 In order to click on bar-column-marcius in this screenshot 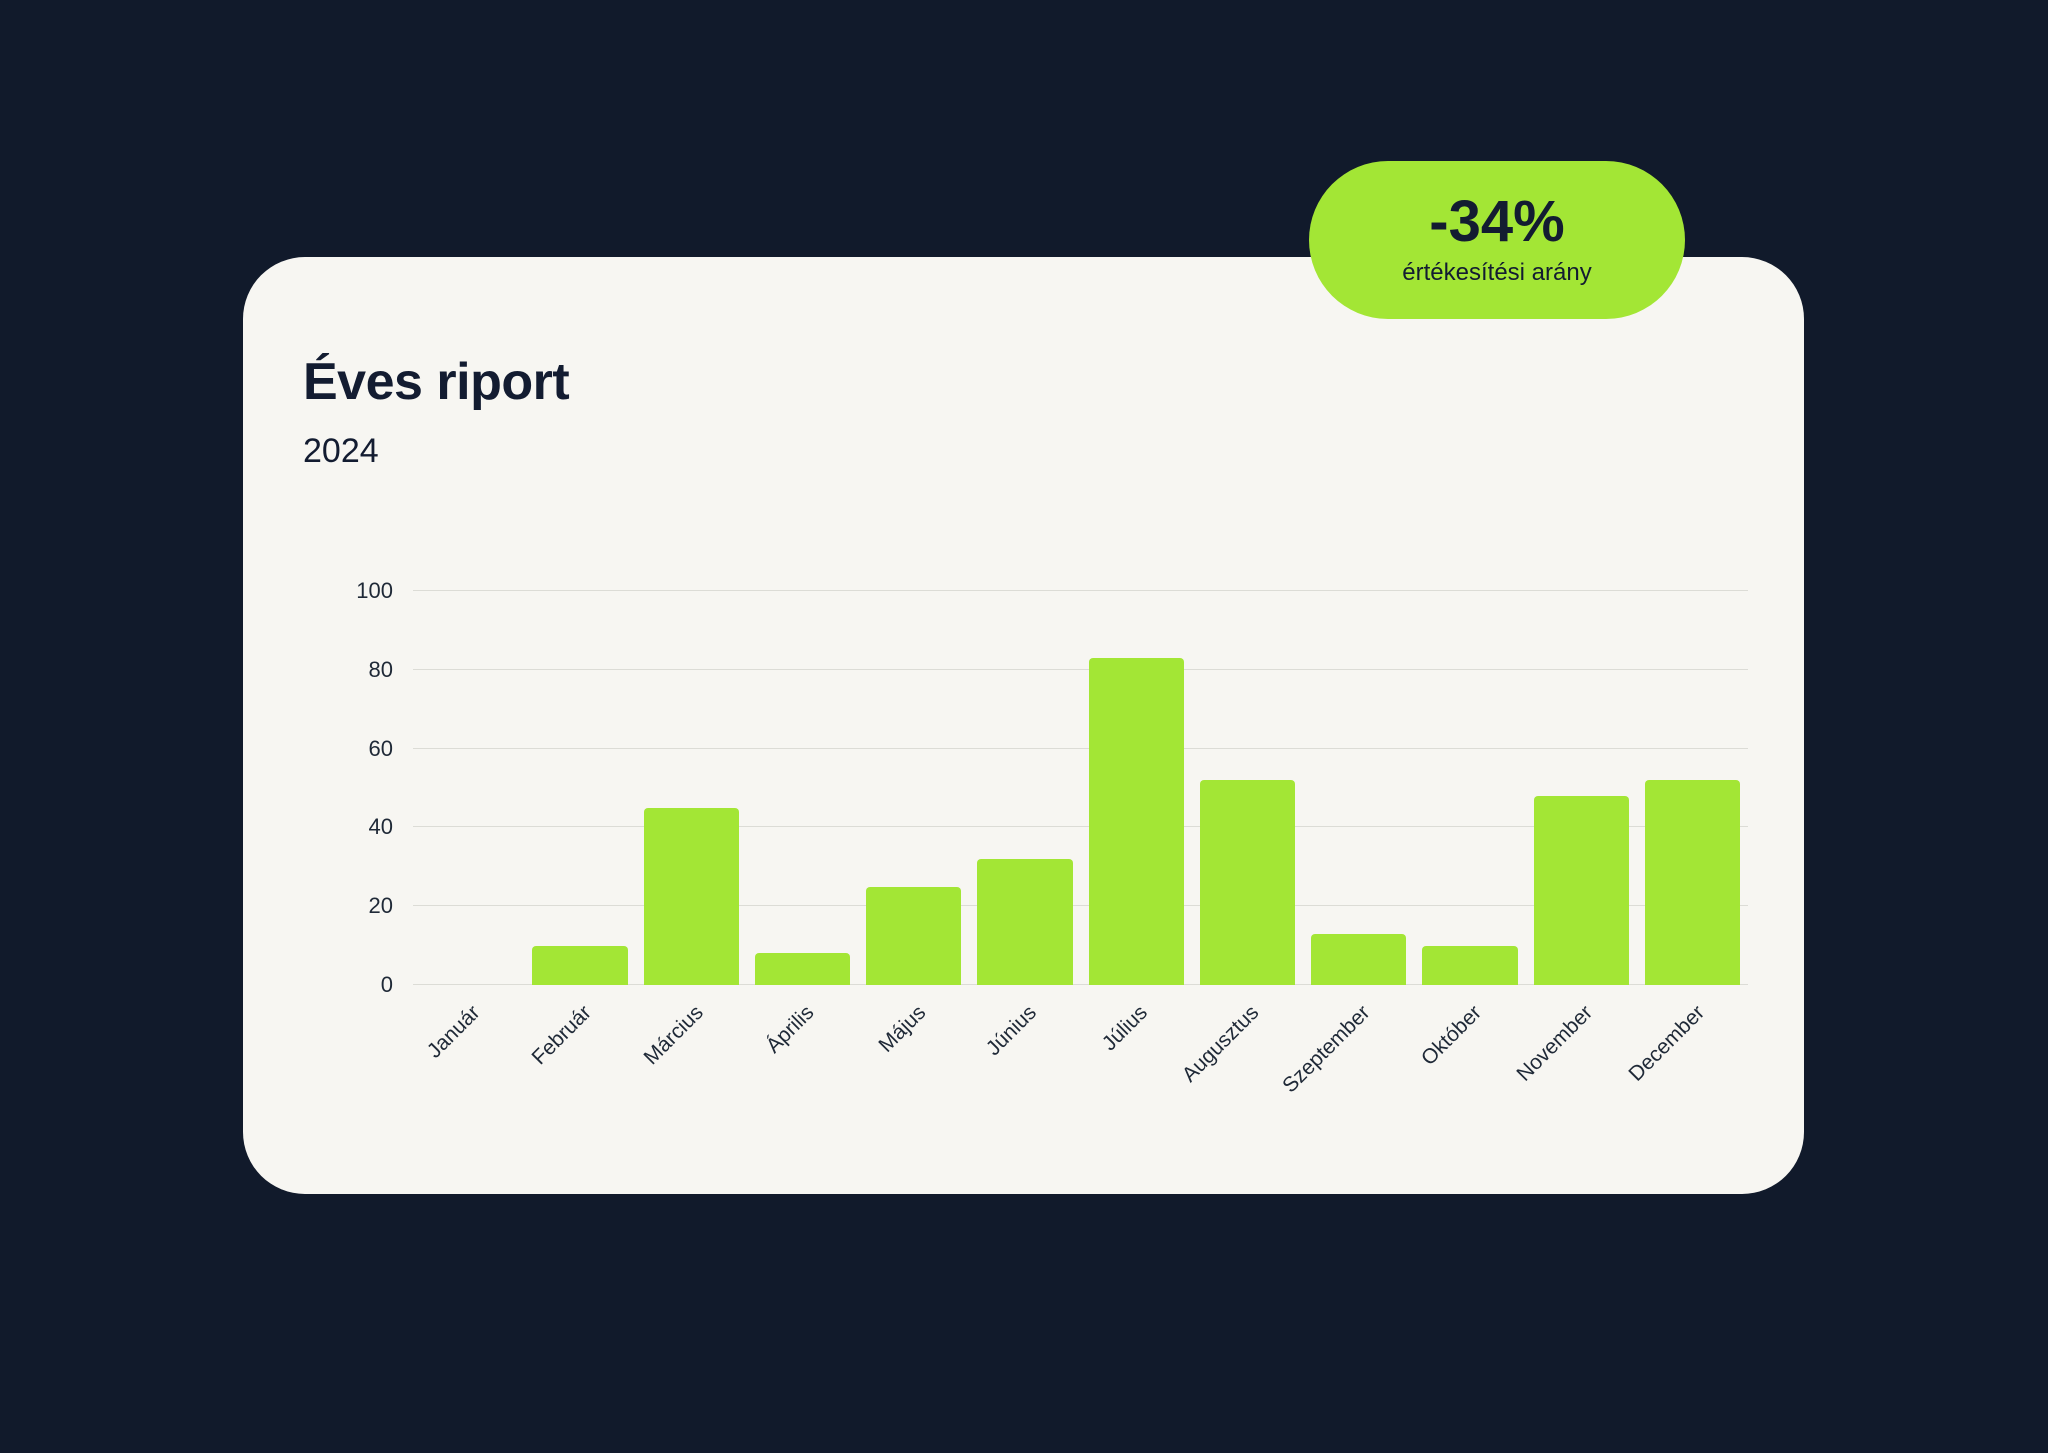, I will do `click(691, 788)`.